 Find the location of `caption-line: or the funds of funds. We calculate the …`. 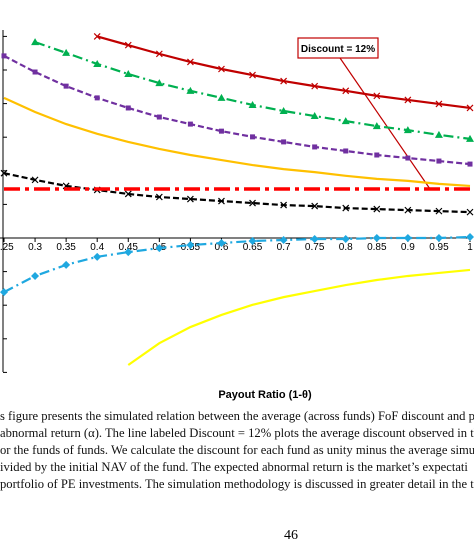

caption-line: or the funds of funds. We calculate the … is located at coordinates (237, 450).